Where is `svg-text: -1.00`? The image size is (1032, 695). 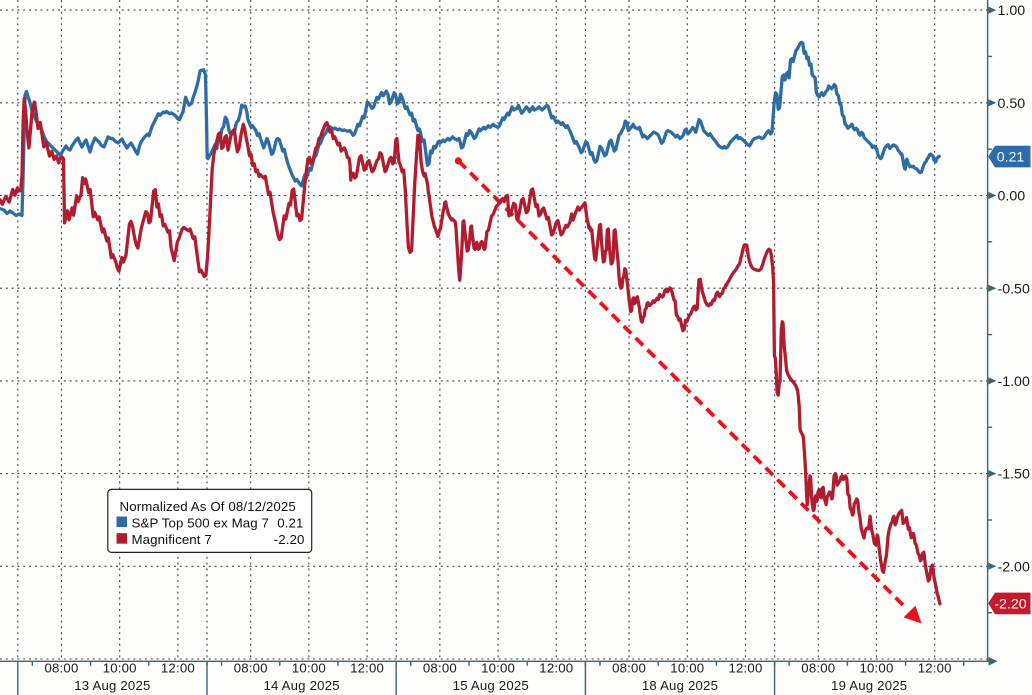
svg-text: -1.00 is located at coordinates (1014, 382).